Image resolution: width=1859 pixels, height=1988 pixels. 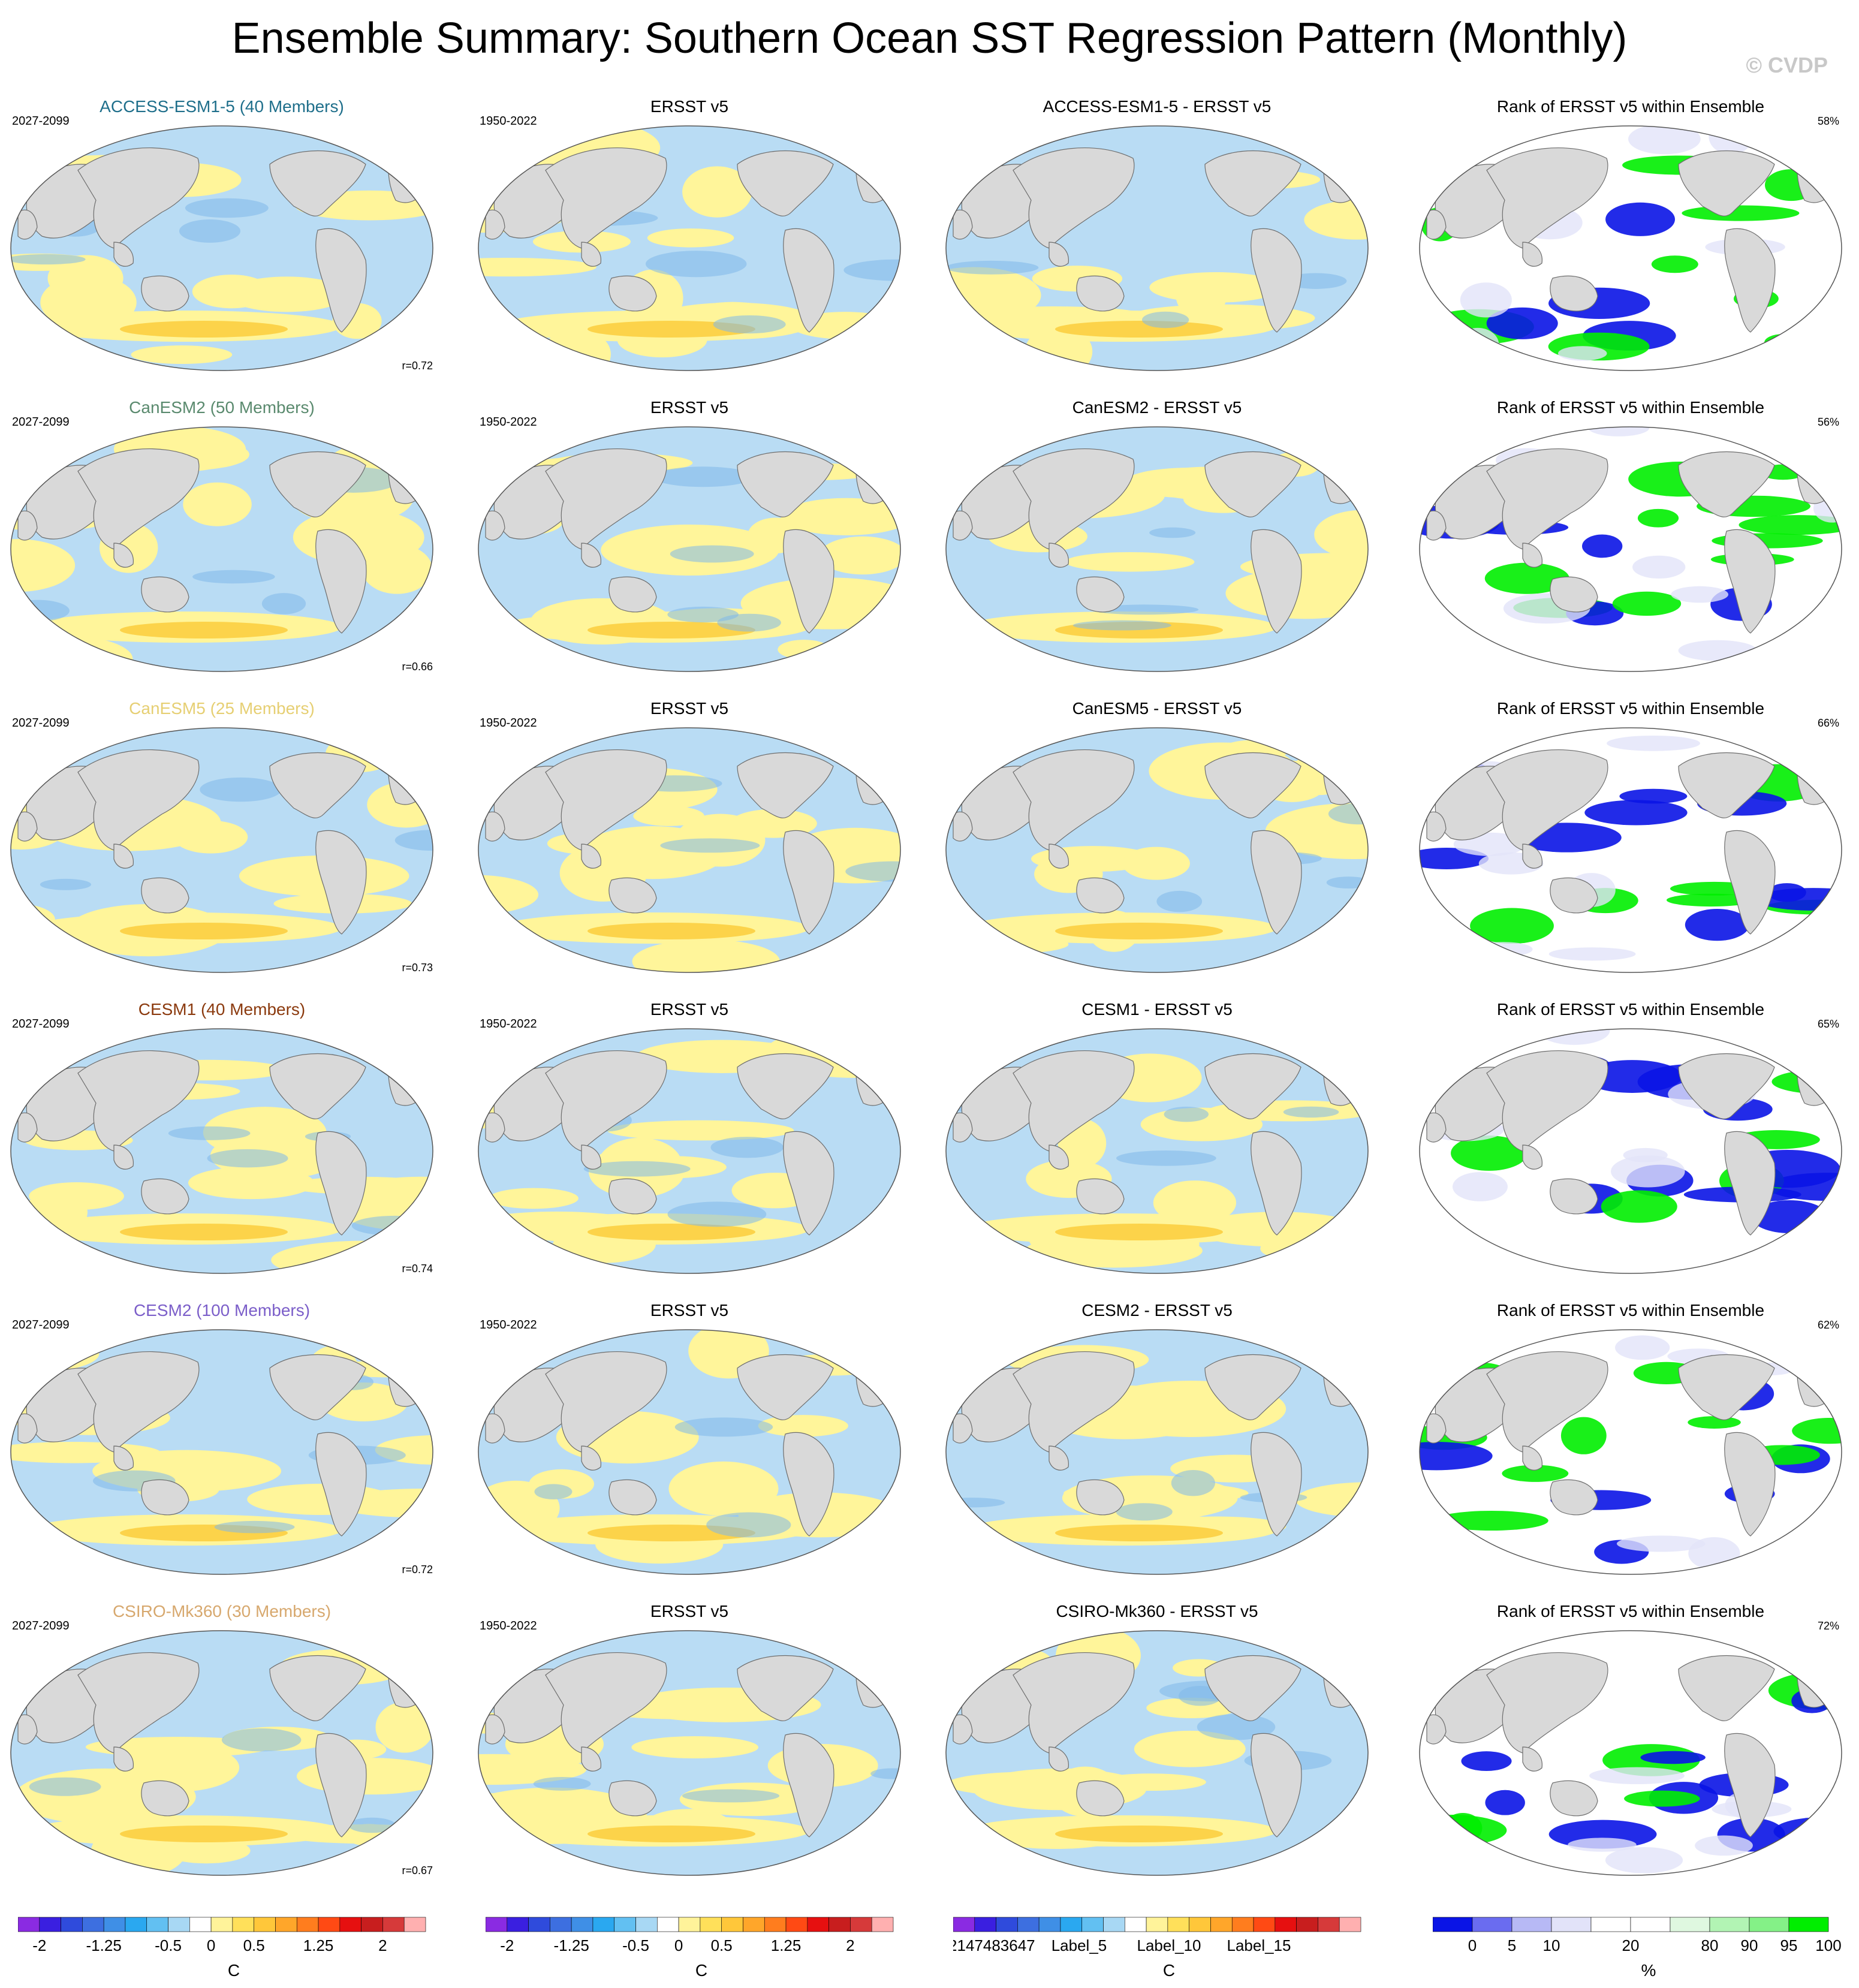 What do you see at coordinates (701, 1970) in the screenshot?
I see `colorbar-unit: C` at bounding box center [701, 1970].